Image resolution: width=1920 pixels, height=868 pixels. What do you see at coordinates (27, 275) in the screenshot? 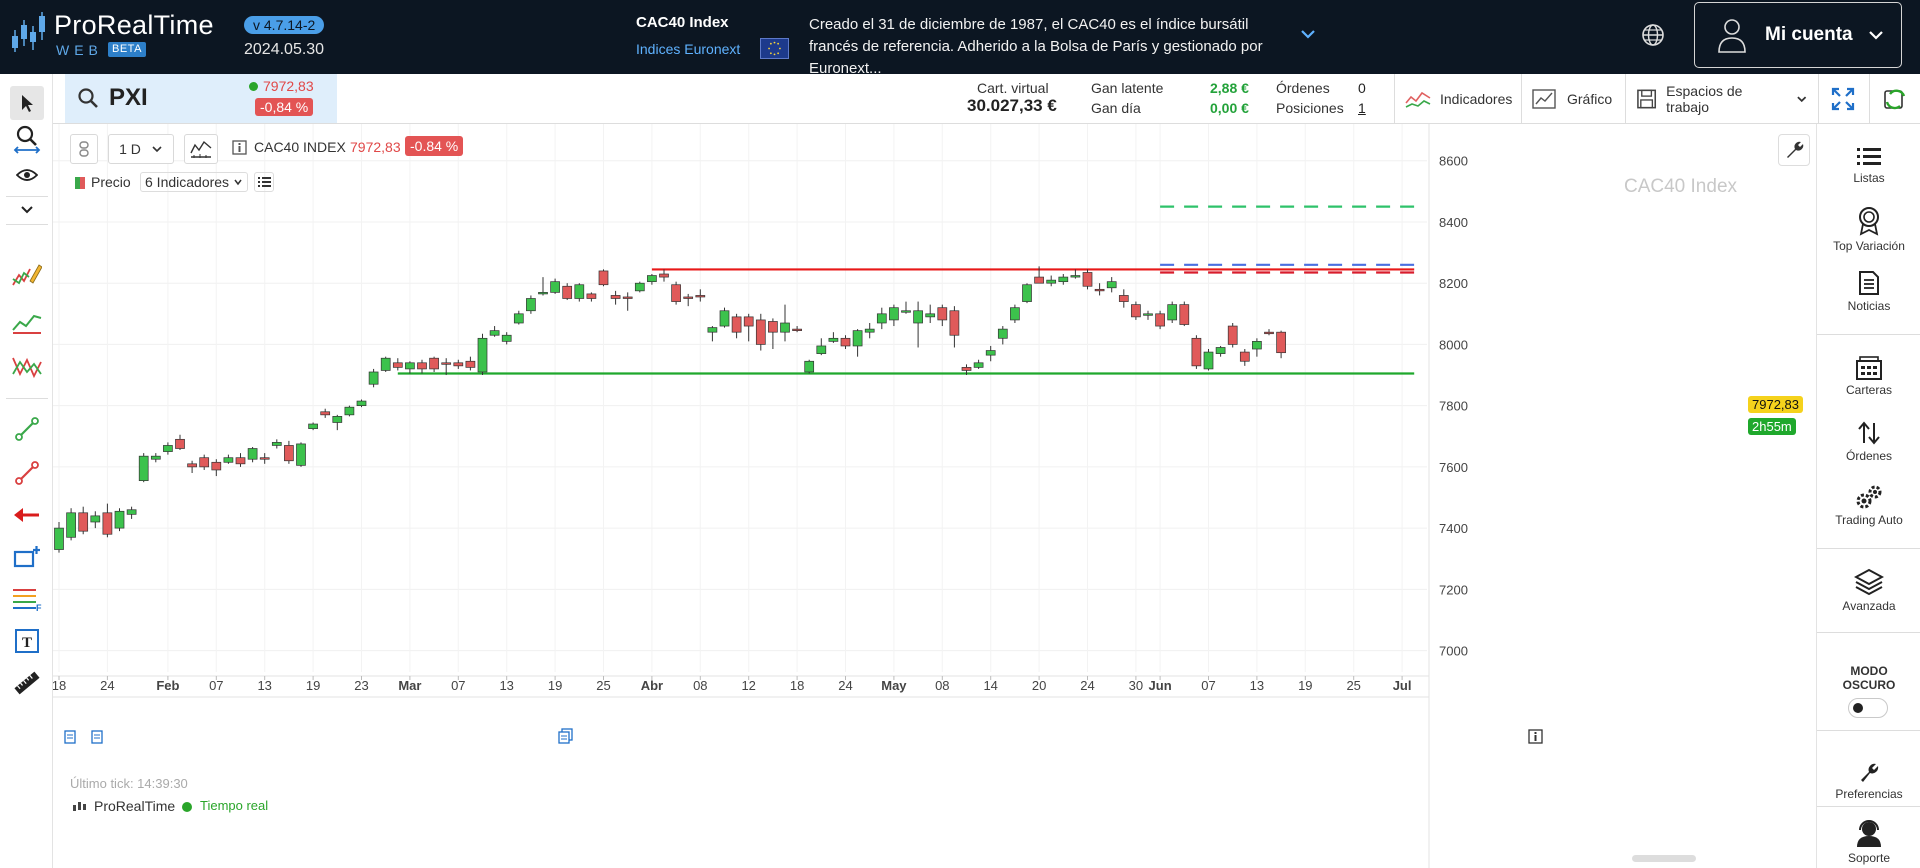
I see `drawing-pencil-tool` at bounding box center [27, 275].